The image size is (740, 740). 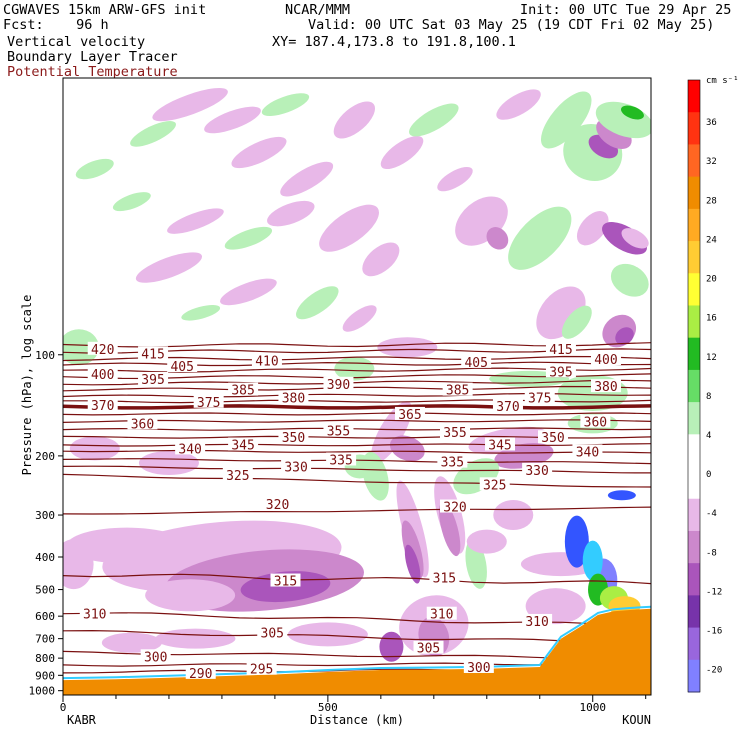 I want to click on theta-label-380: 380, so click(x=605, y=387).